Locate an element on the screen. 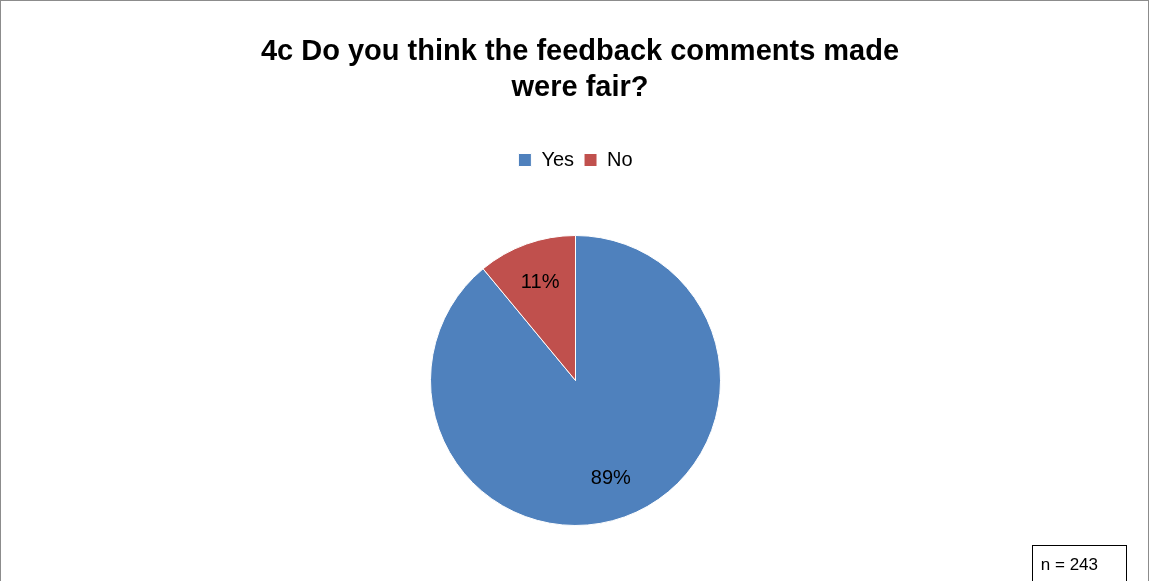  text: n = 243 is located at coordinates (1079, 563).